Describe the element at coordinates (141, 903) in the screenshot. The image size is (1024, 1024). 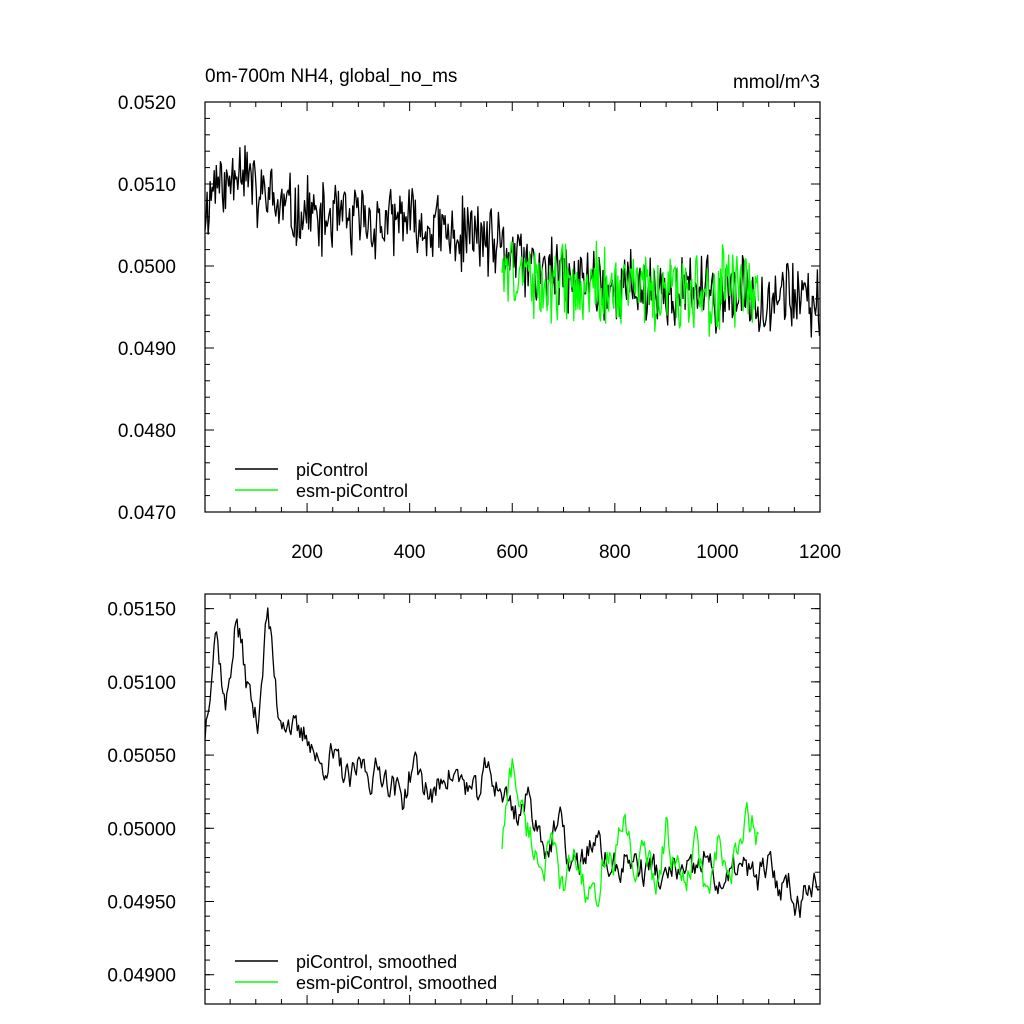
I see `bottom-y-tick-label: 0.04950` at that location.